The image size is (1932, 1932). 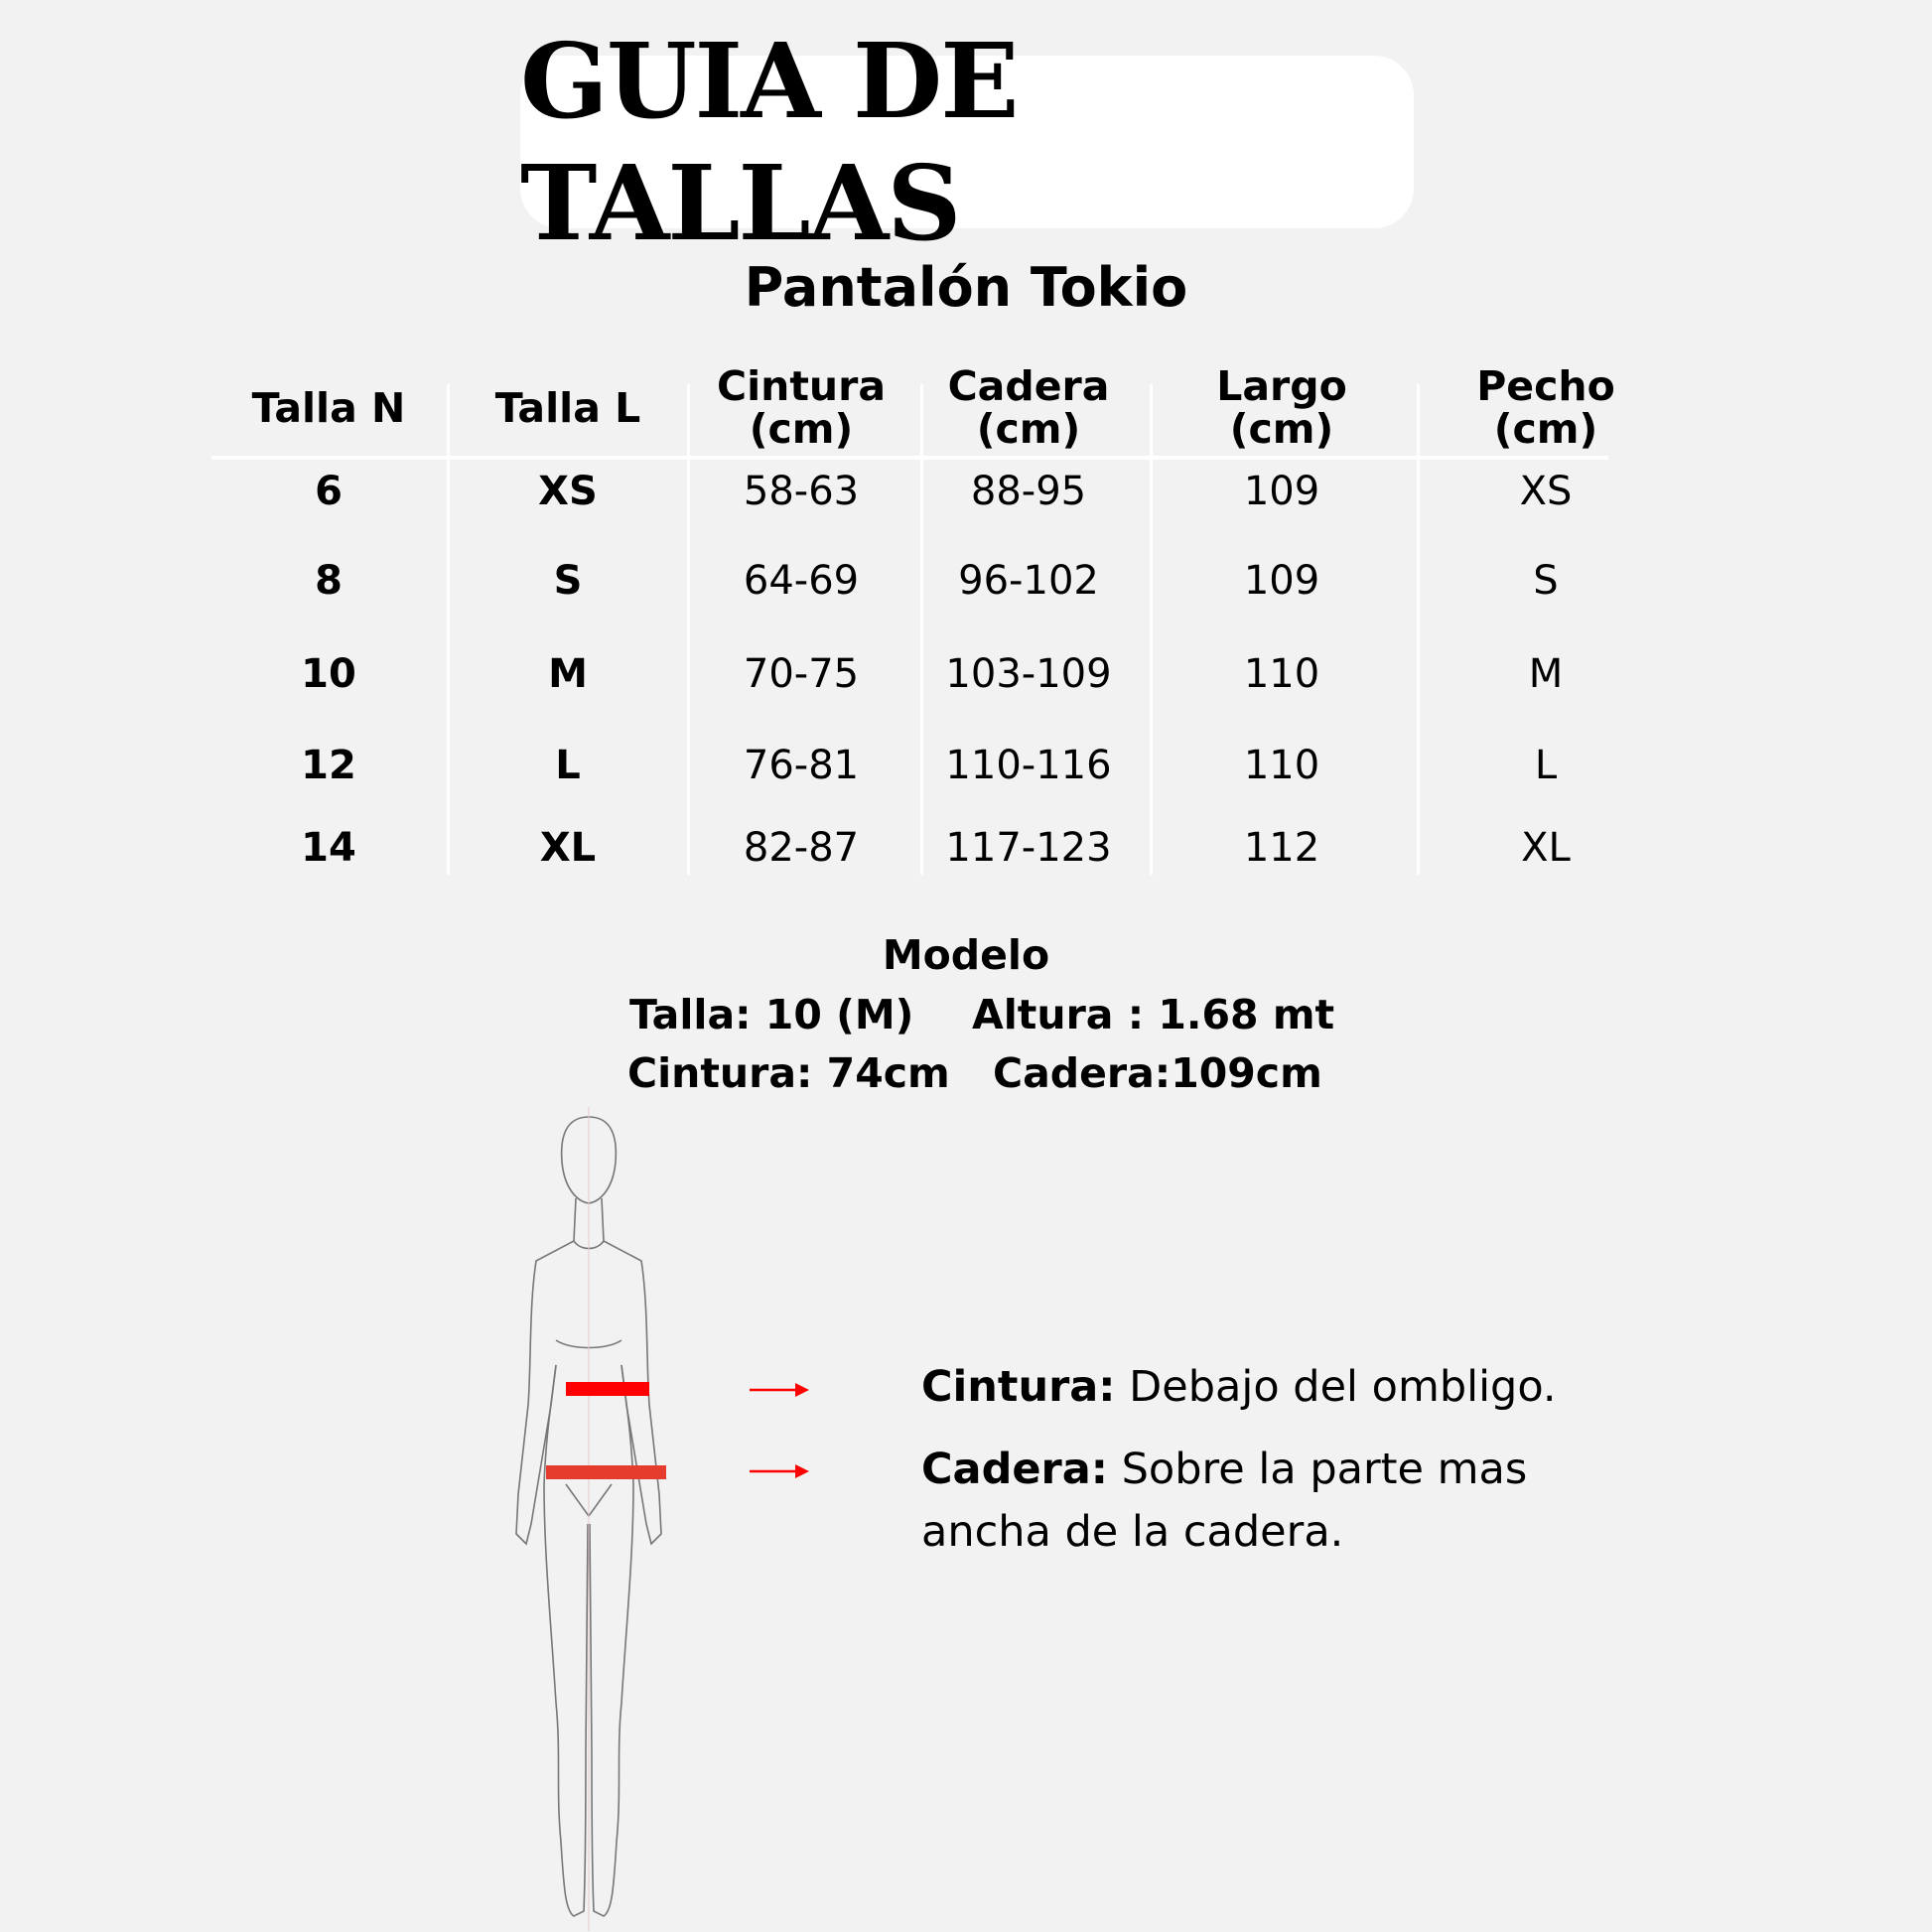 I want to click on header-talla-n: Talla N, so click(x=329, y=409).